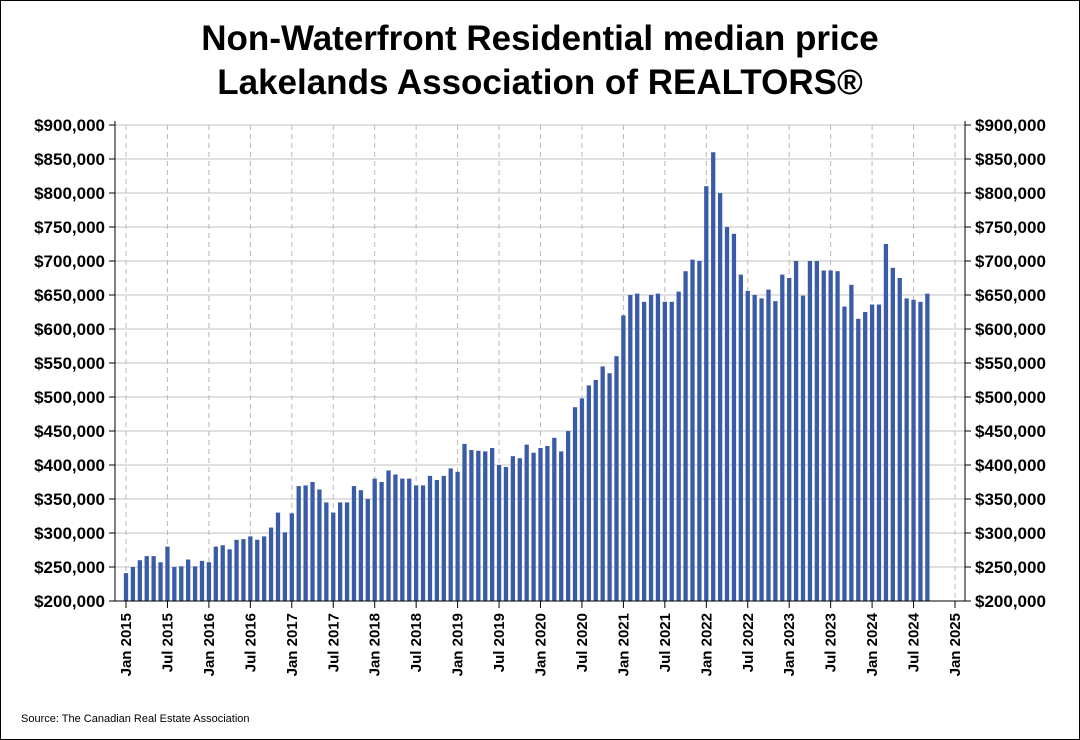 This screenshot has height=740, width=1080. Describe the element at coordinates (1010, 499) in the screenshot. I see `y-tick-label-right: $350,000` at that location.